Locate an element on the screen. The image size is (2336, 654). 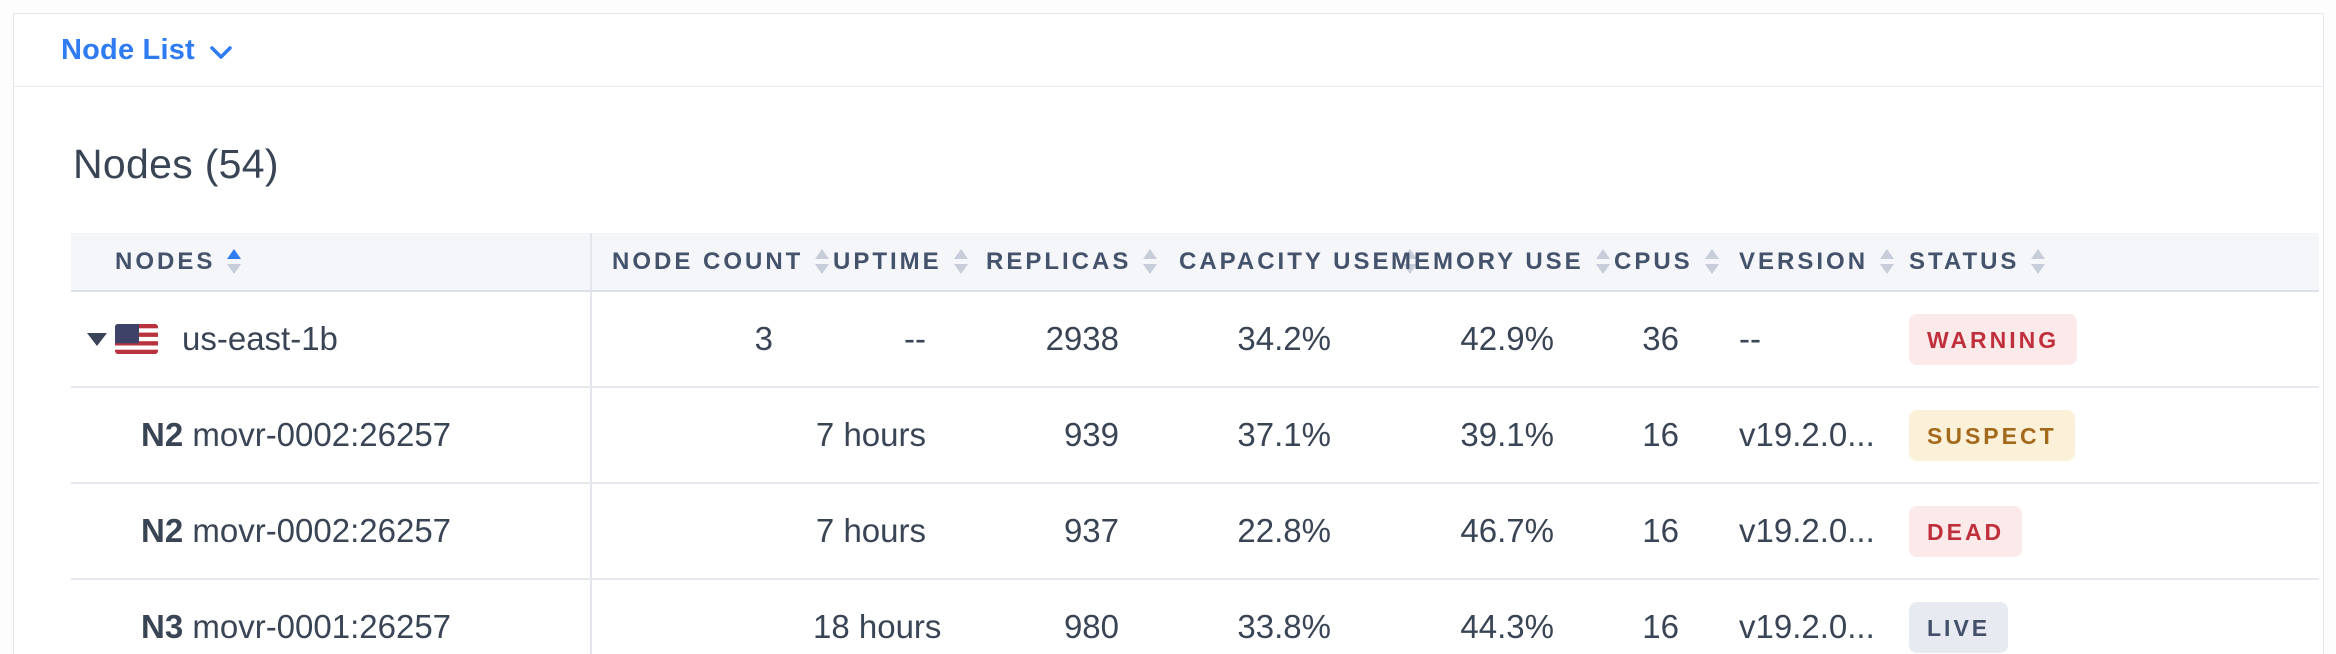
node-address: movr-0001:26257 is located at coordinates (322, 626).